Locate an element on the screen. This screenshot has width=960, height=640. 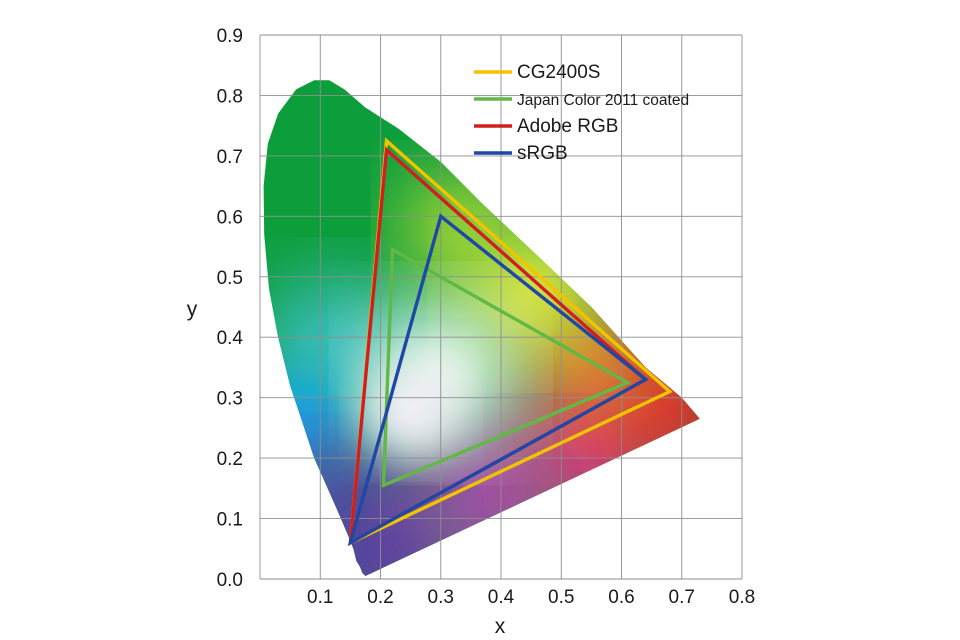
y-tick-label: 0.4 is located at coordinates (230, 338).